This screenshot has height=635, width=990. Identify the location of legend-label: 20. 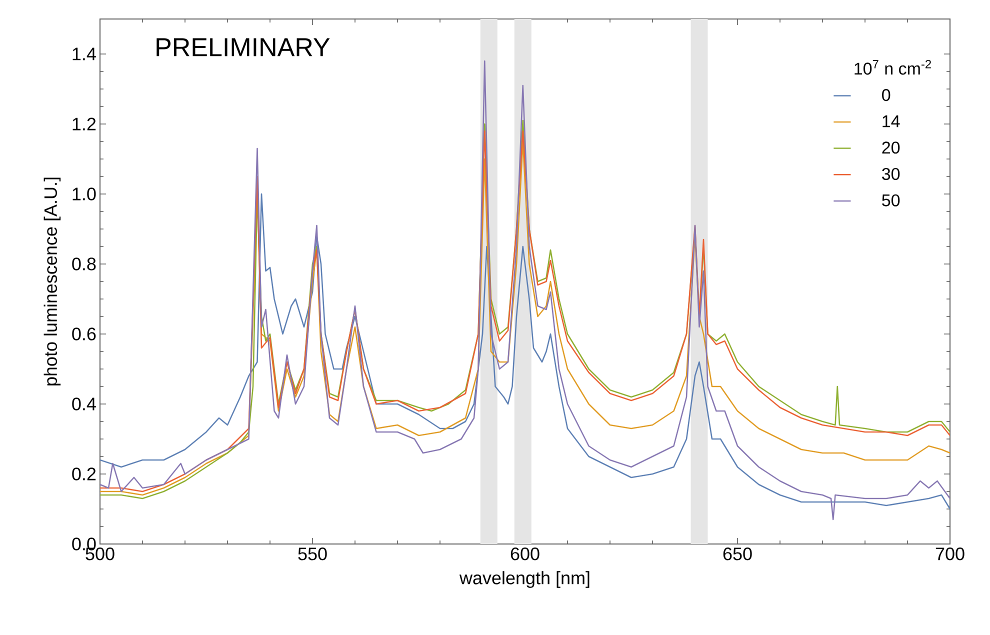
(891, 148).